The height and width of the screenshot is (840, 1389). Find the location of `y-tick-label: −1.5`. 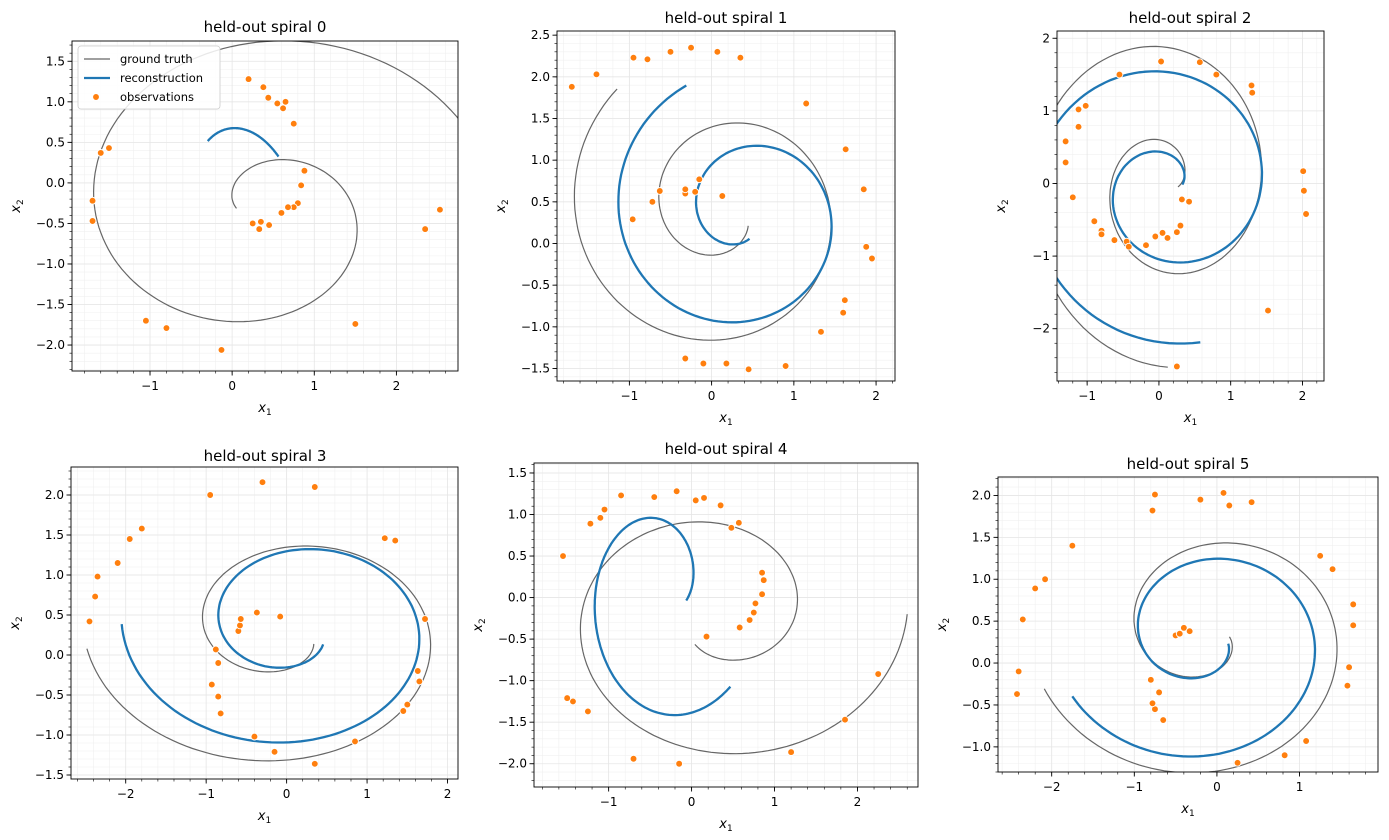

y-tick-label: −1.5 is located at coordinates (49, 775).